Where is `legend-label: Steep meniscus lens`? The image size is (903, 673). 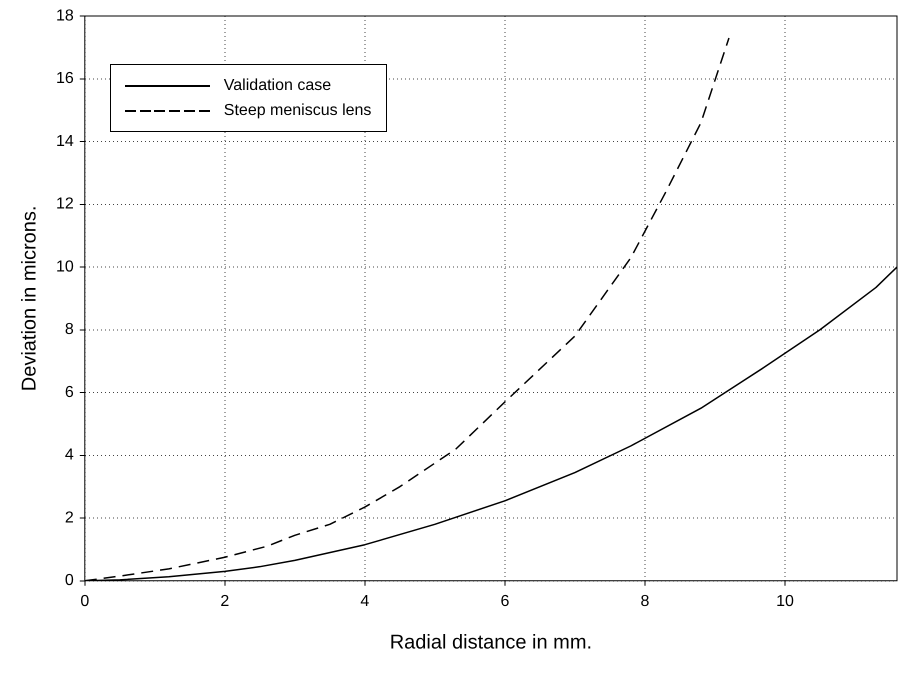 legend-label: Steep meniscus lens is located at coordinates (298, 111).